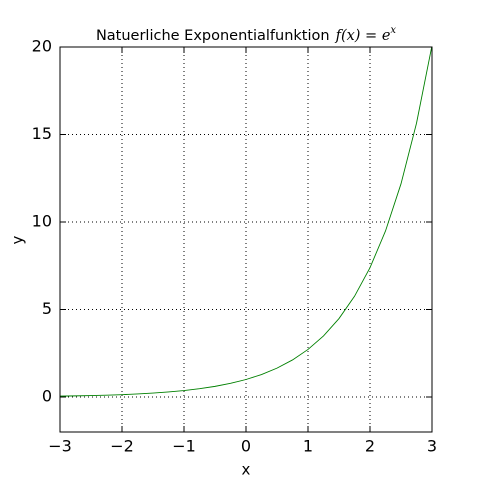 The image size is (480, 480). Describe the element at coordinates (432, 446) in the screenshot. I see `x-tick-label: 3` at that location.